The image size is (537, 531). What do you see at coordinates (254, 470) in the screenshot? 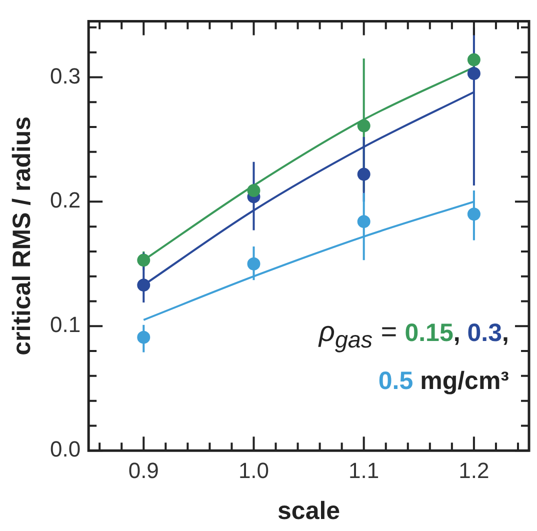
I see `x-tick-label: 1.0` at bounding box center [254, 470].